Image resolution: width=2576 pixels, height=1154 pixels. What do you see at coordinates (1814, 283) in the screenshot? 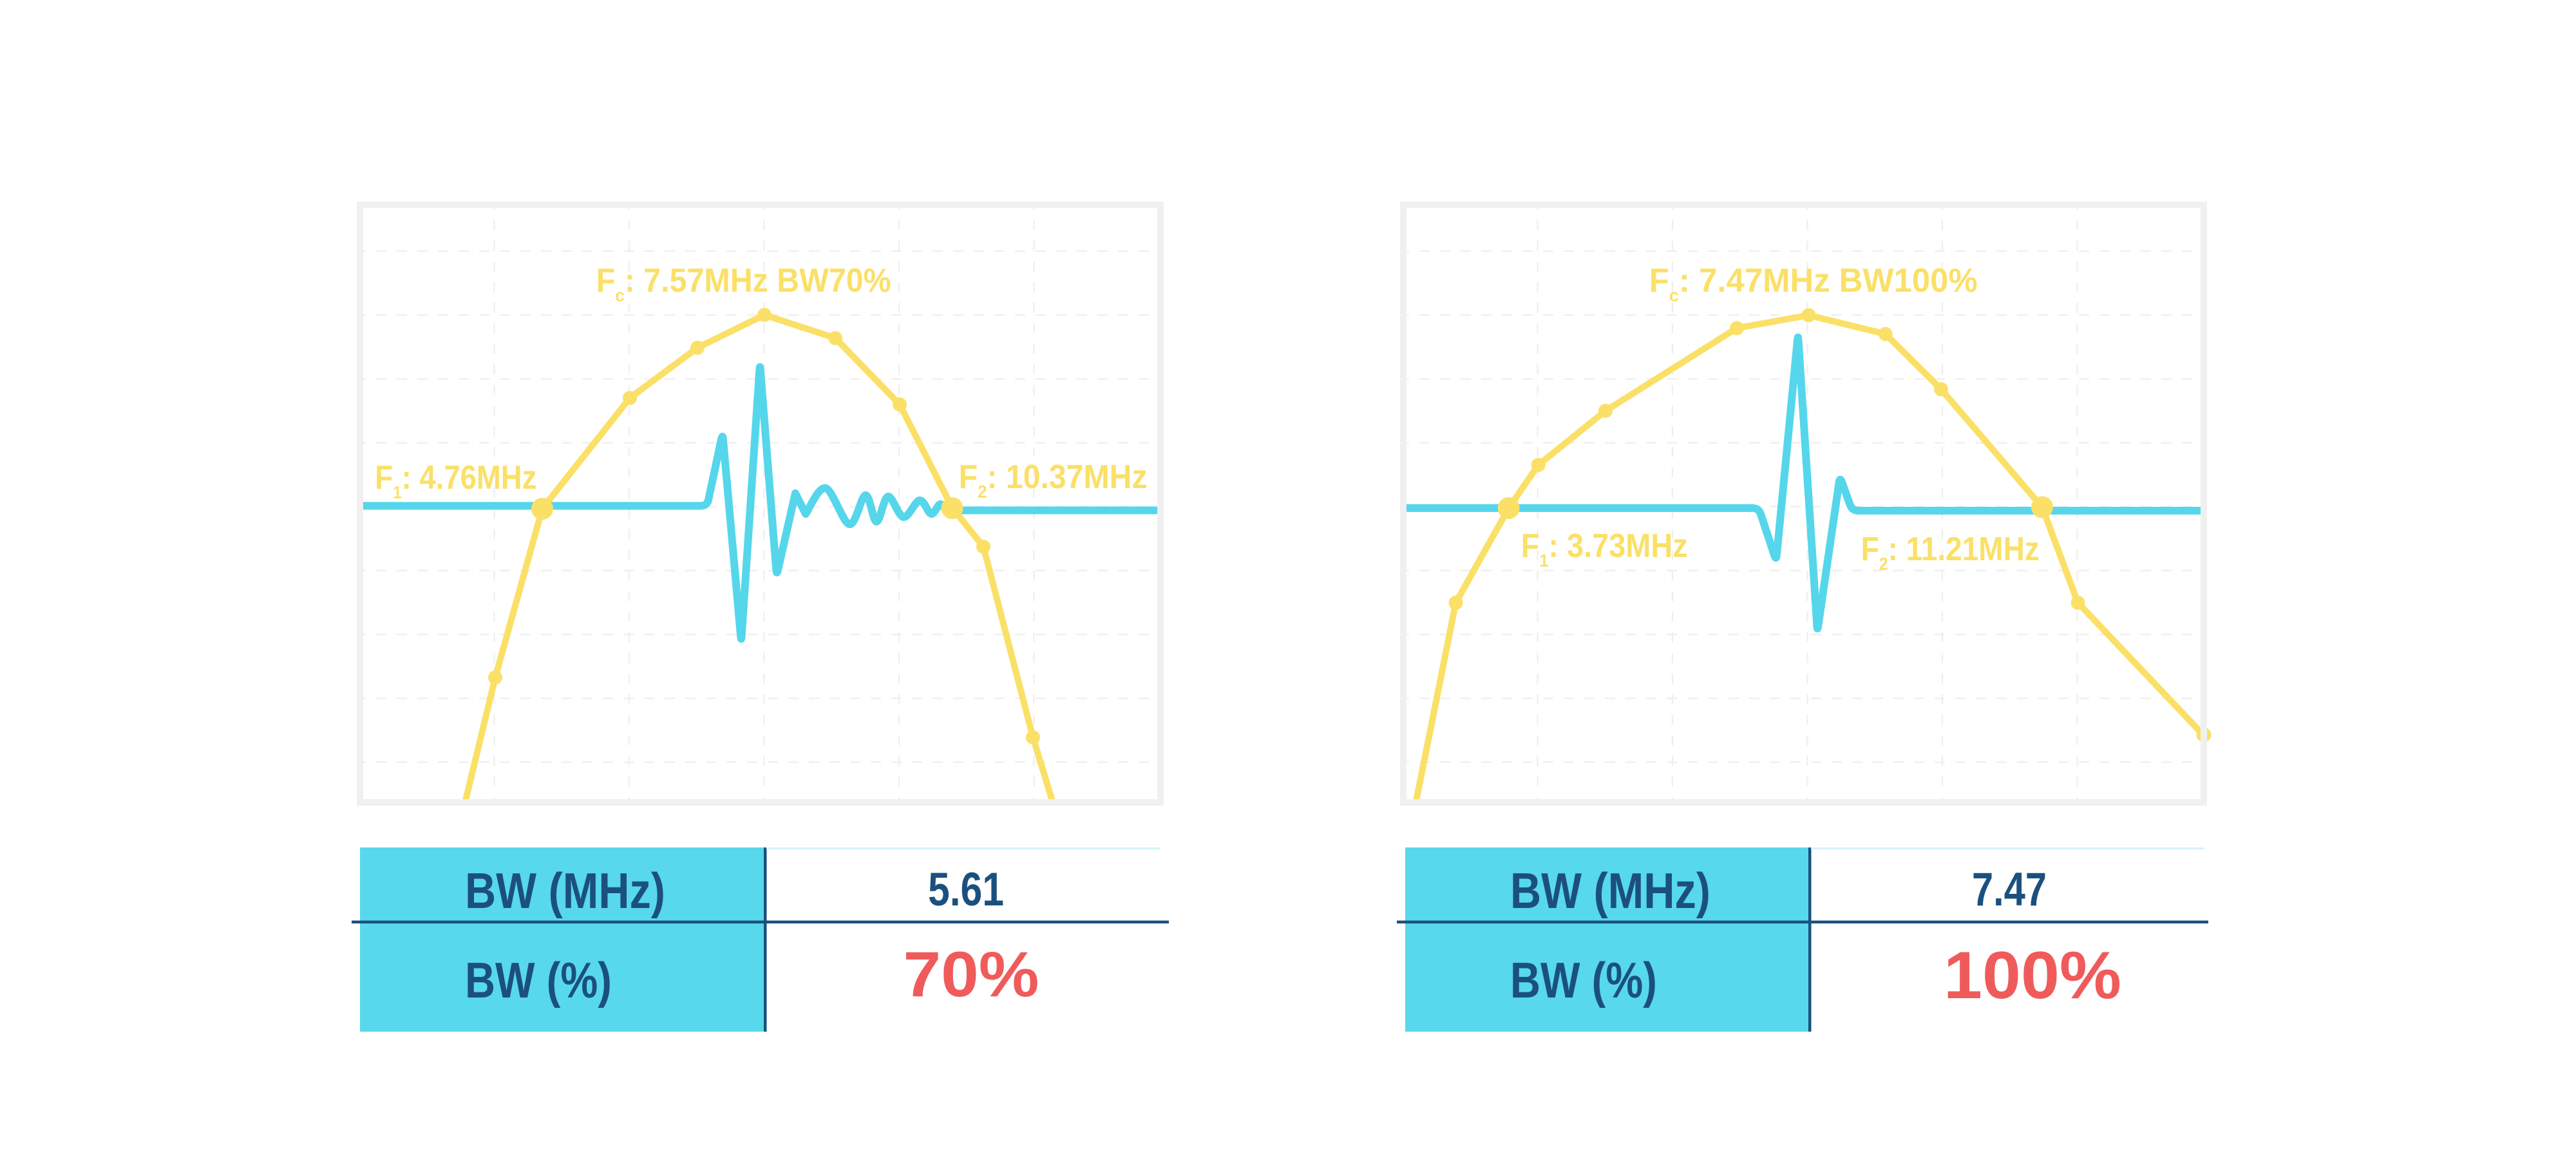
I see `svg-text: Fc: 7.47MHz BW100%` at bounding box center [1814, 283].